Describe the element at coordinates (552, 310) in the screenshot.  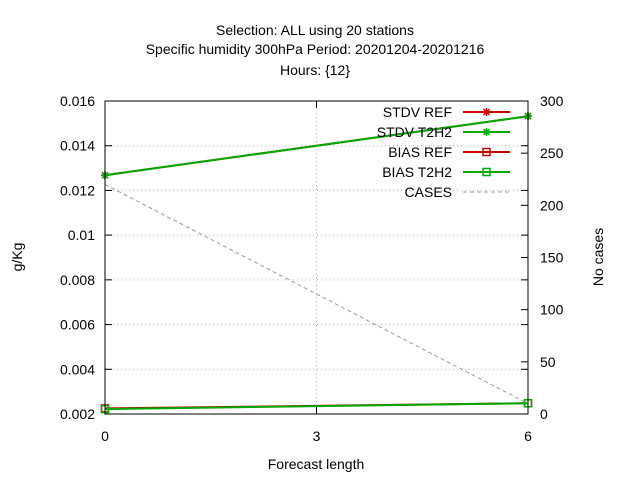
I see `y2-tick-label: 100` at that location.